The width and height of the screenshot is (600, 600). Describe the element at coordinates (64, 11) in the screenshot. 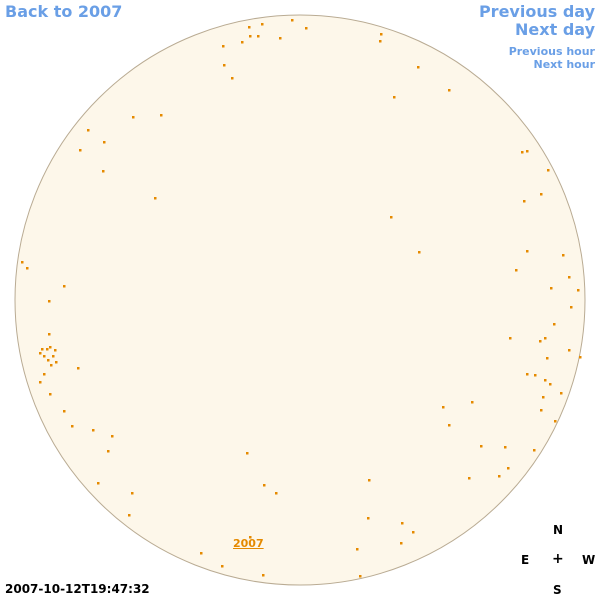

I see `back-to-year-link: Back to 2007` at that location.